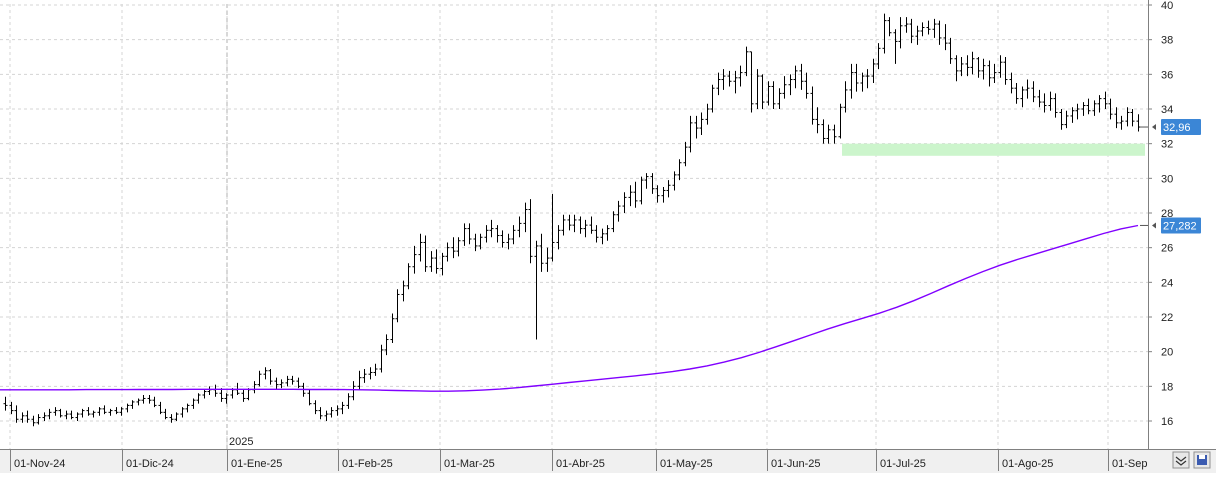  Describe the element at coordinates (686, 464) in the screenshot. I see `x-tick-label: 01-May-25` at that location.